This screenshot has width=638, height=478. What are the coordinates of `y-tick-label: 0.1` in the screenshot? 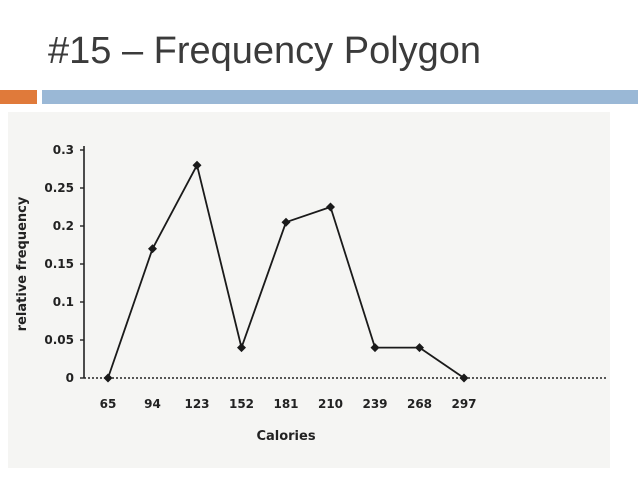 It's located at (63, 302).